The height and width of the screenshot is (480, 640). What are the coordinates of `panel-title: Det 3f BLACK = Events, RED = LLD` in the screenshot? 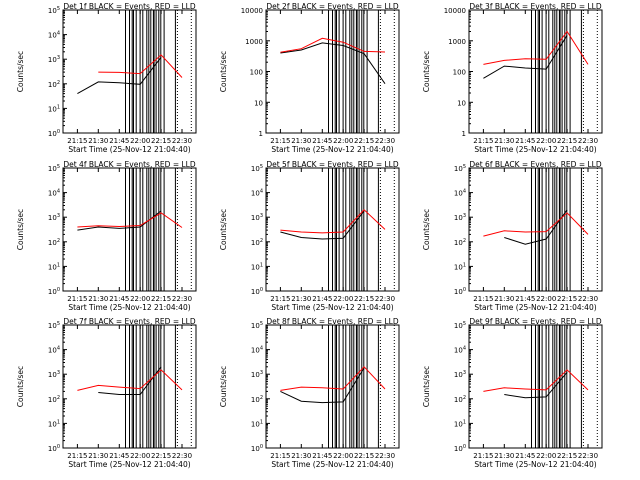 It's located at (535, 6).